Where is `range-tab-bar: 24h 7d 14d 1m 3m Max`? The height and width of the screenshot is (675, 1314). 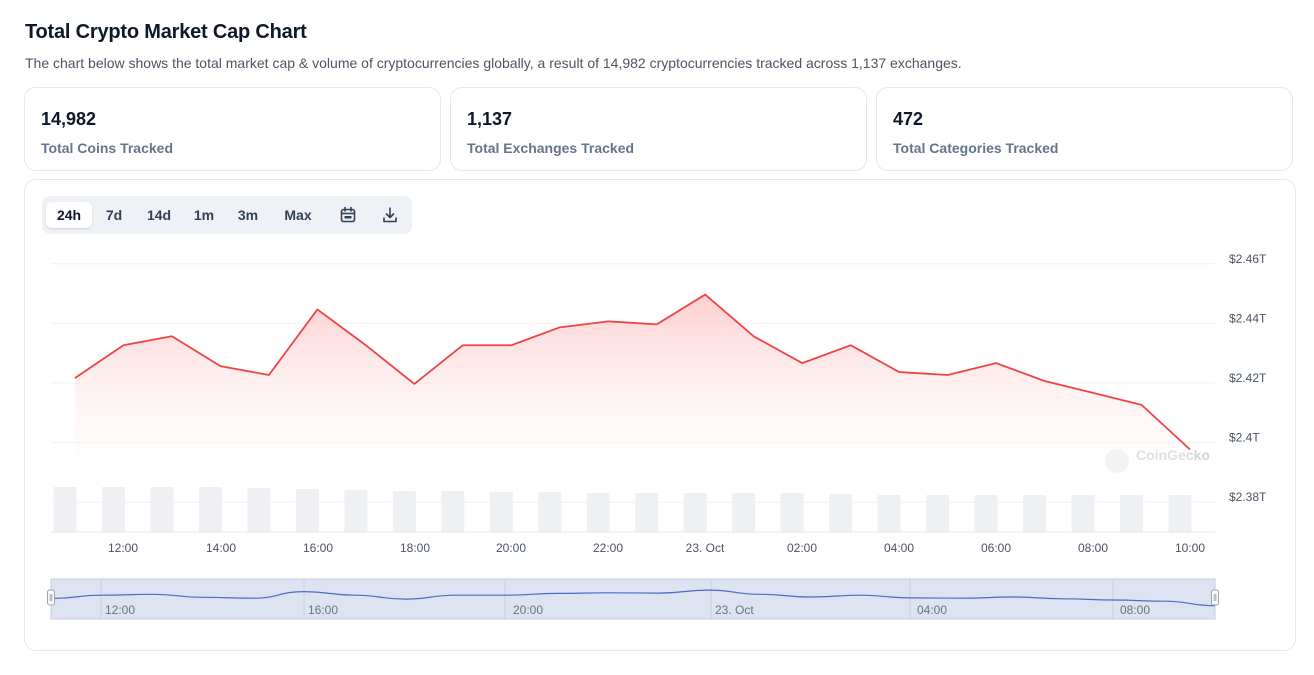 range-tab-bar: 24h 7d 14d 1m 3m Max is located at coordinates (227, 215).